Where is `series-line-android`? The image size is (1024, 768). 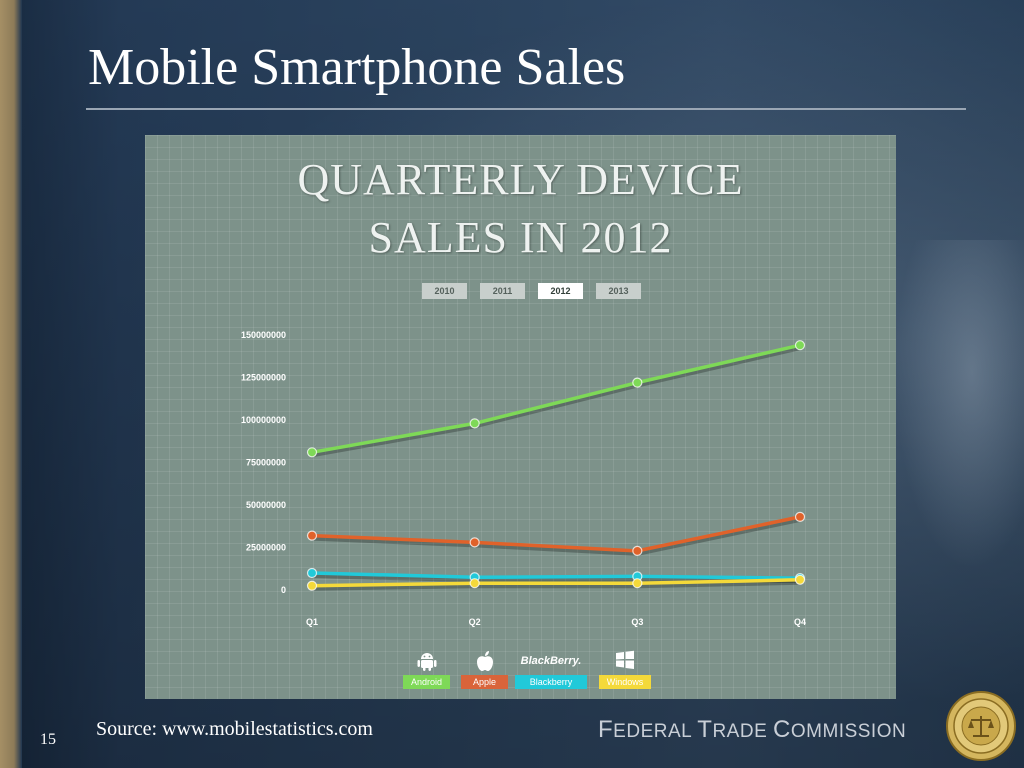
series-line-android is located at coordinates (556, 399).